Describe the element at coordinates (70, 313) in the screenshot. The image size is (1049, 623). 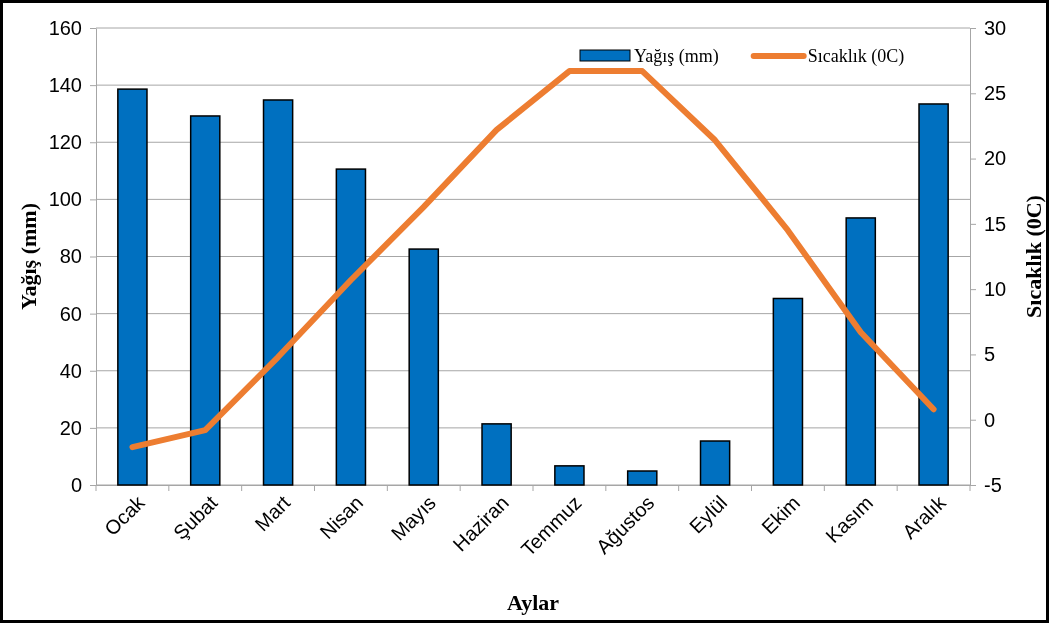
I see `y-tick-label: 60` at that location.